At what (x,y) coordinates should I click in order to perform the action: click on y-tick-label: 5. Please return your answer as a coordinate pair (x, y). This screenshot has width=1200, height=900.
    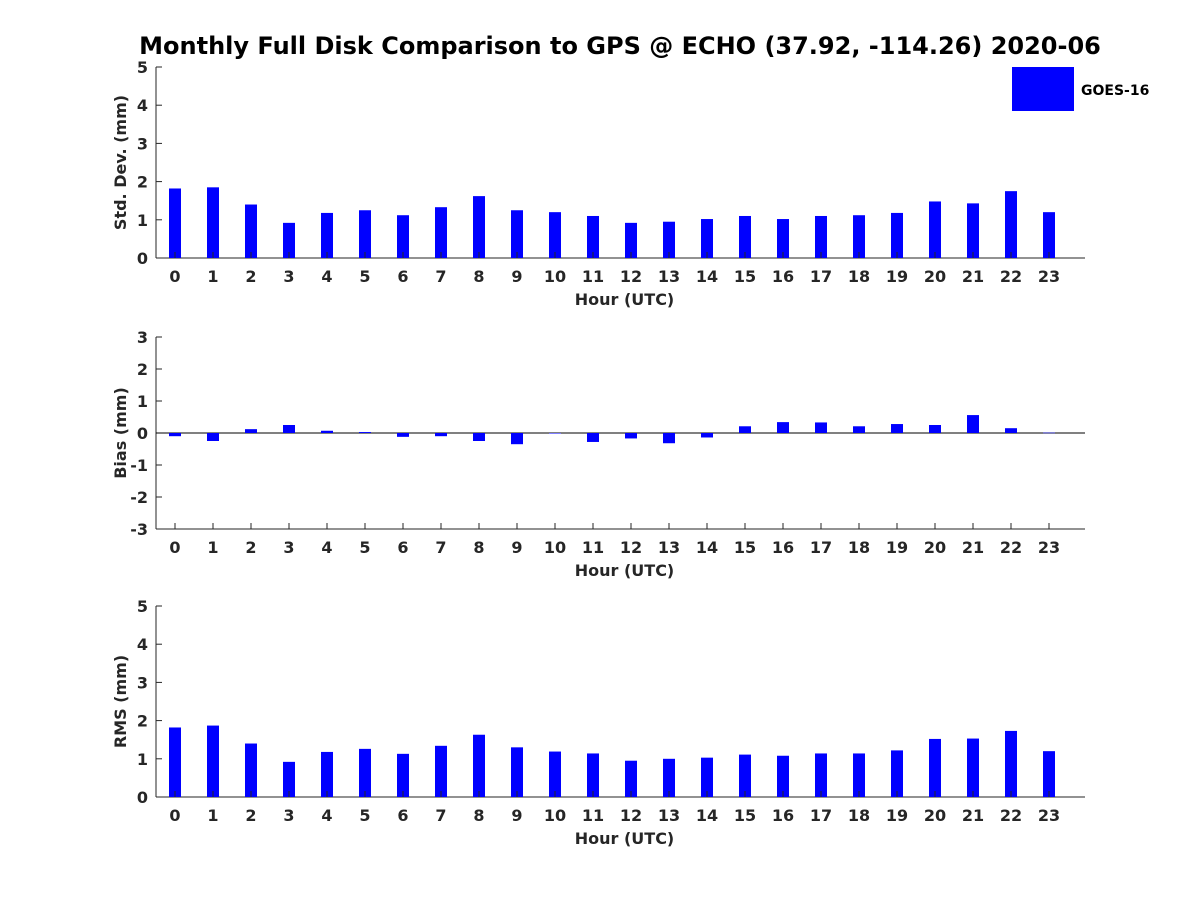
    Looking at the image, I should click on (142, 606).